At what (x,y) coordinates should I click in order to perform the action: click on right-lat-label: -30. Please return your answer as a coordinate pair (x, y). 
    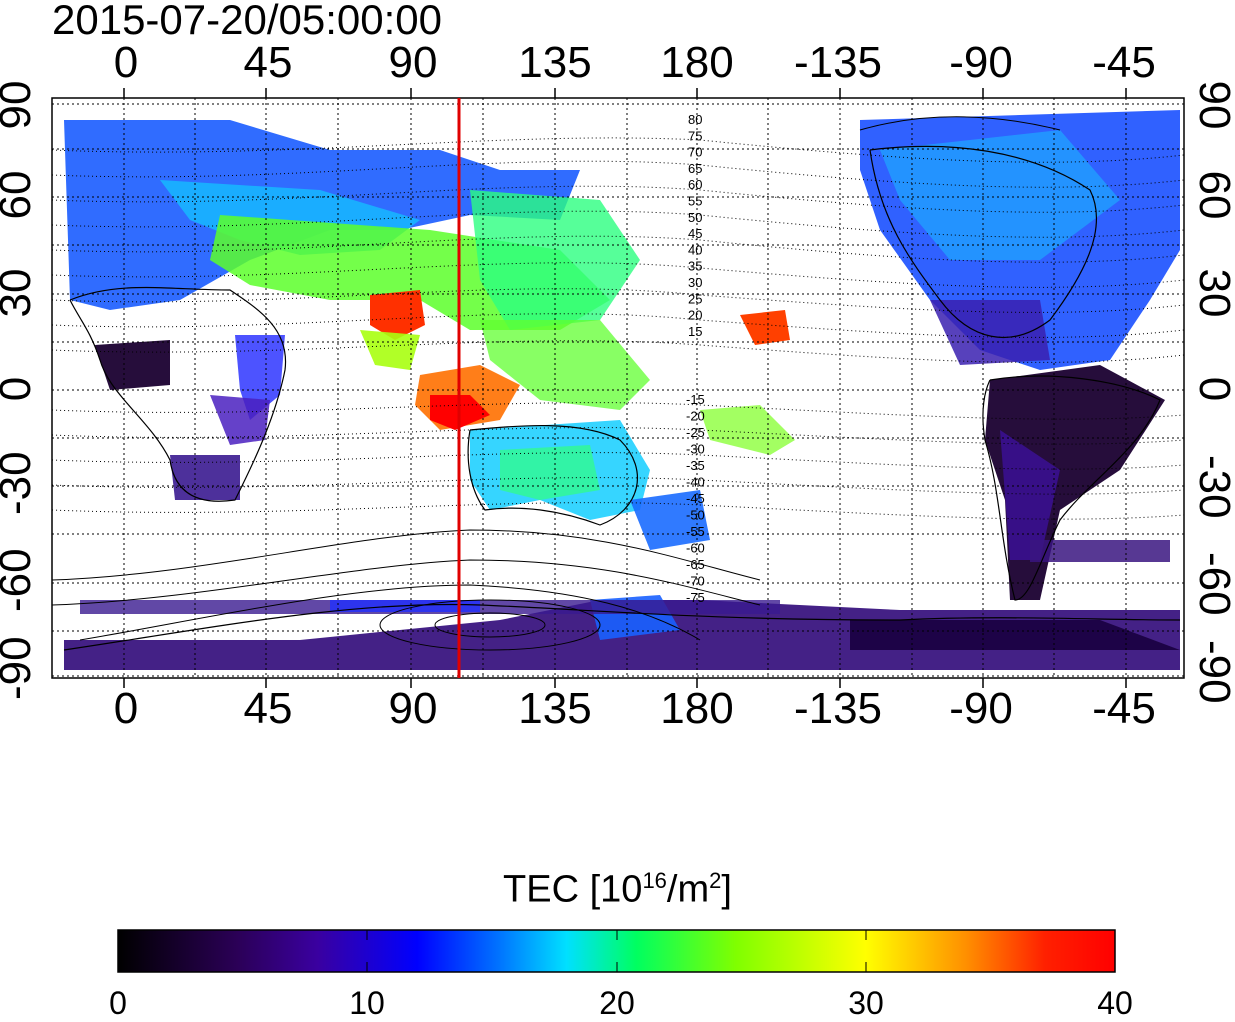
    Looking at the image, I should click on (1212, 487).